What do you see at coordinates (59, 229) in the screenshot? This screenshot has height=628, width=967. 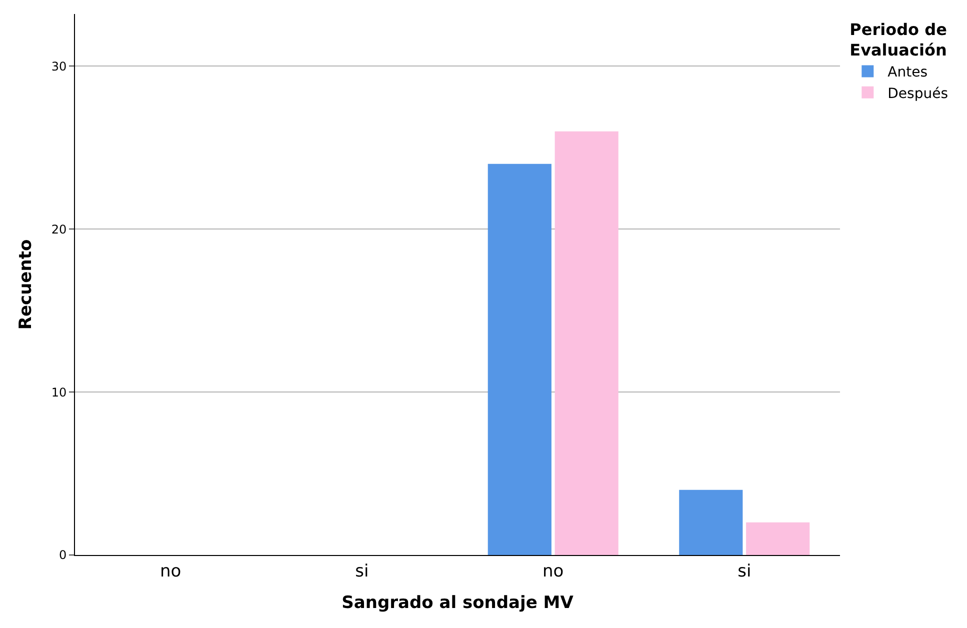 I see `y-tick-label: 20` at bounding box center [59, 229].